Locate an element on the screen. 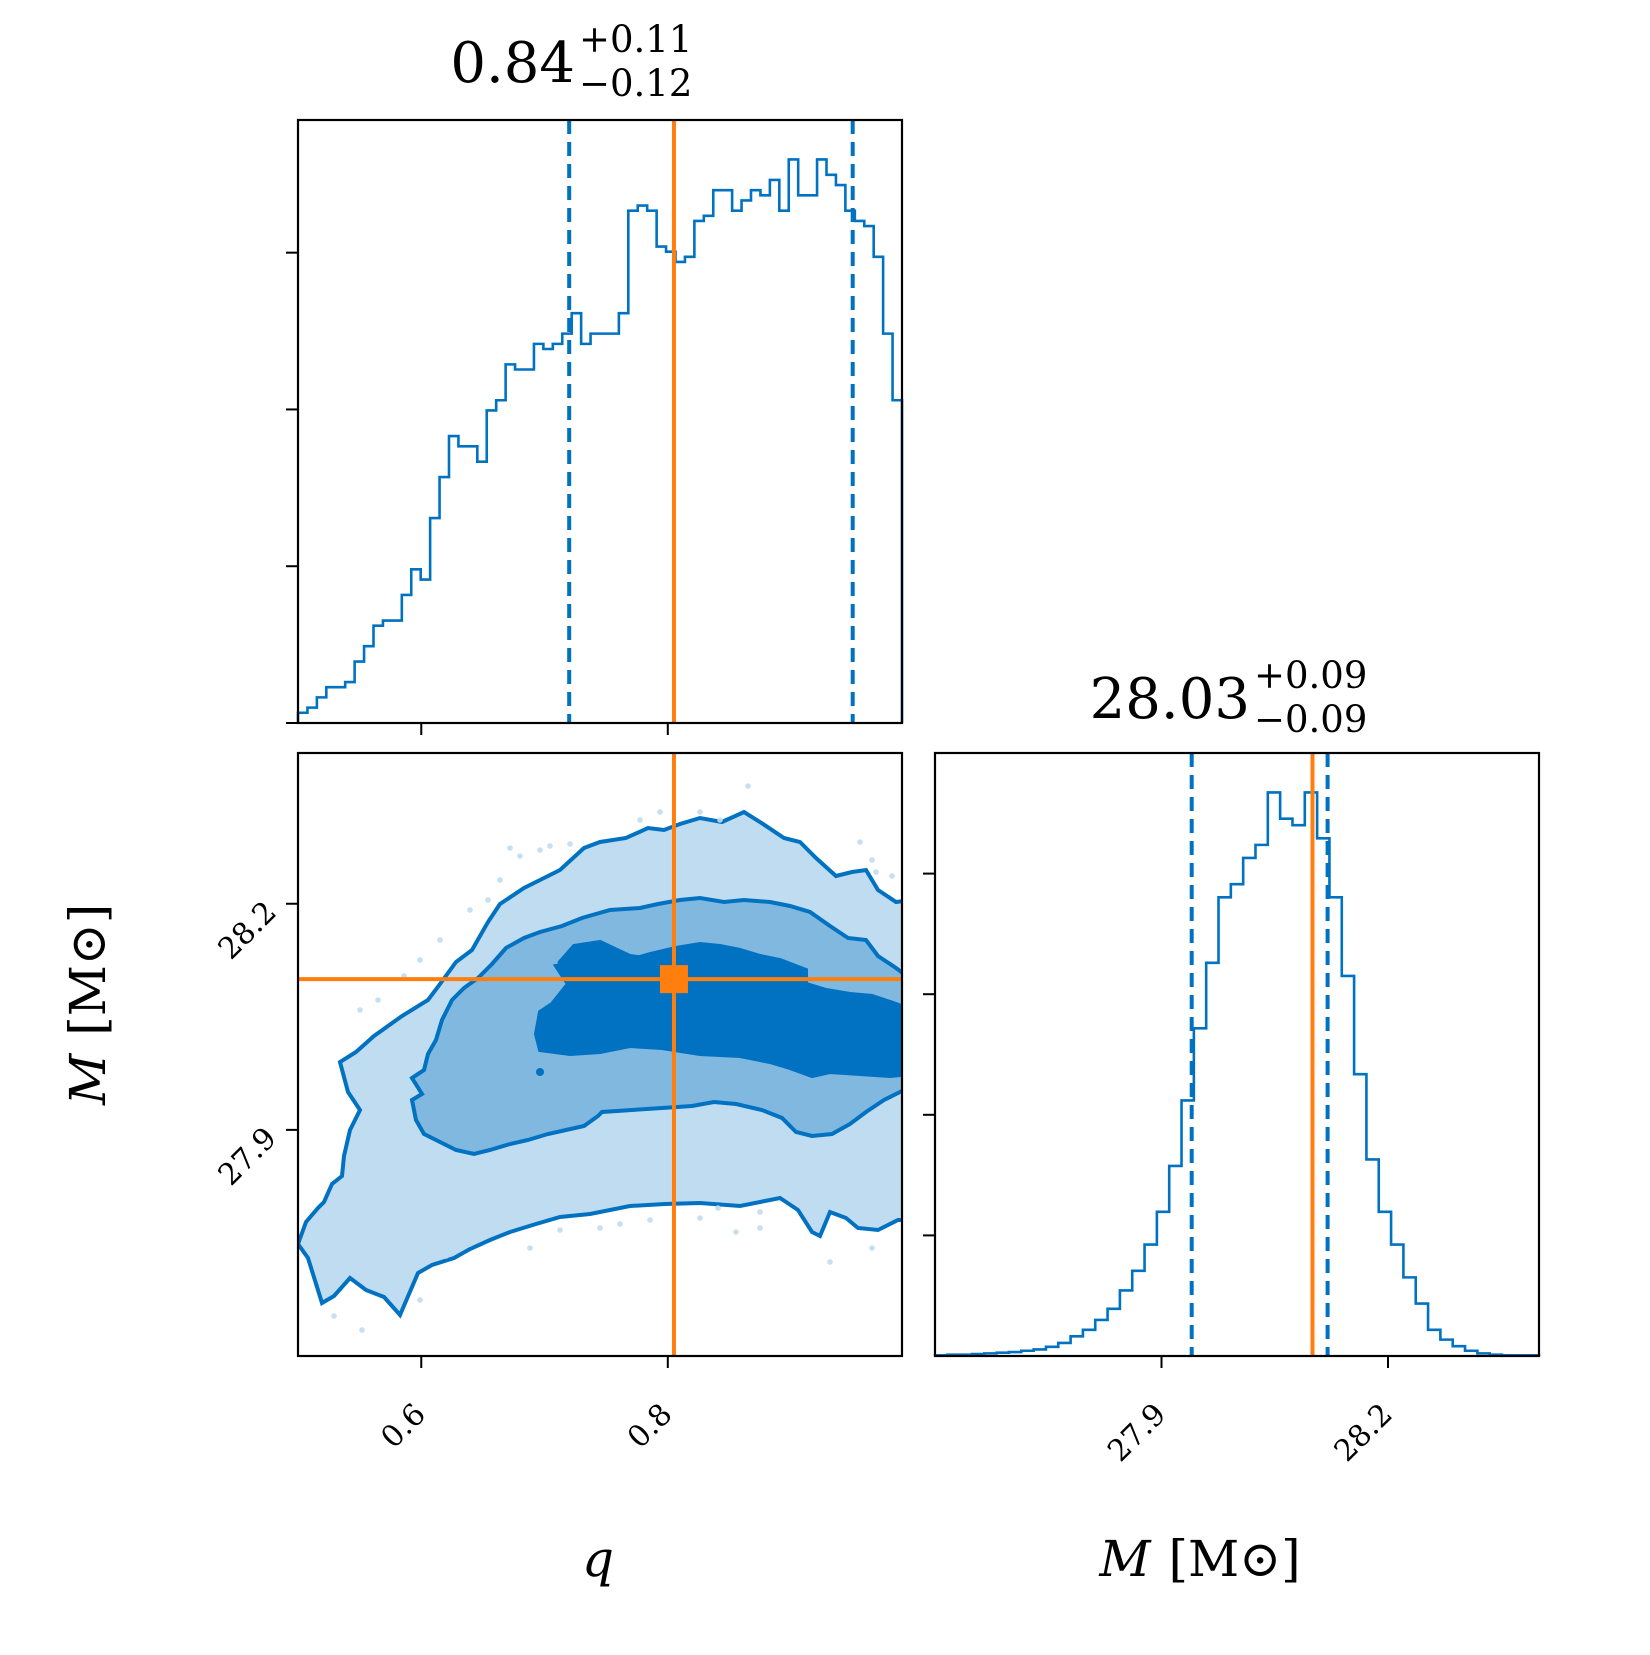 Image resolution: width=1650 pixels, height=1655 pixels. contour-plot-area is located at coordinates (600, 1054).